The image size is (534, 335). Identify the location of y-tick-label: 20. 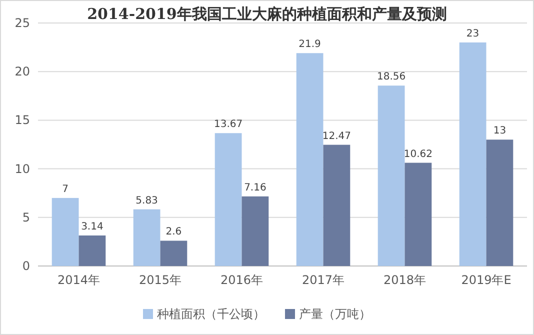
(22, 71).